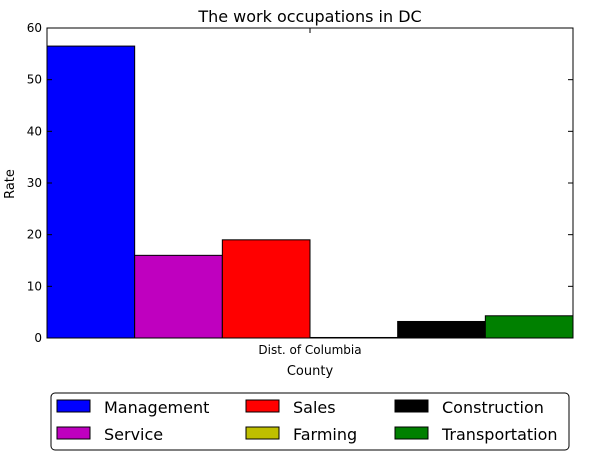 The height and width of the screenshot is (462, 597). I want to click on y-axis-label: Rate, so click(10, 184).